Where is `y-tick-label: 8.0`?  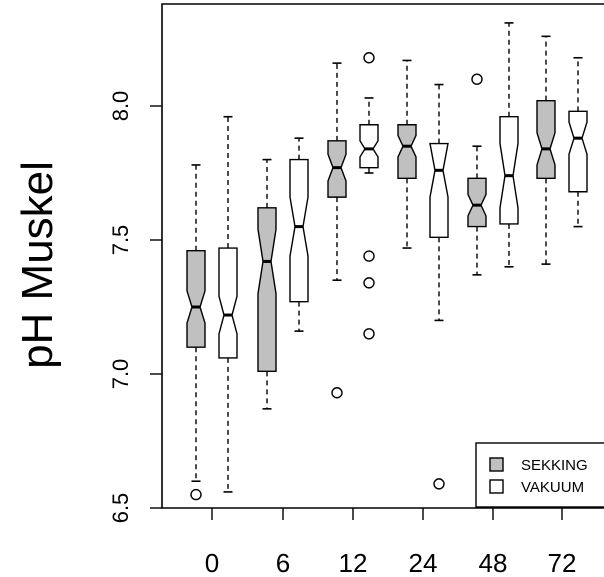 y-tick-label: 8.0 is located at coordinates (120, 106).